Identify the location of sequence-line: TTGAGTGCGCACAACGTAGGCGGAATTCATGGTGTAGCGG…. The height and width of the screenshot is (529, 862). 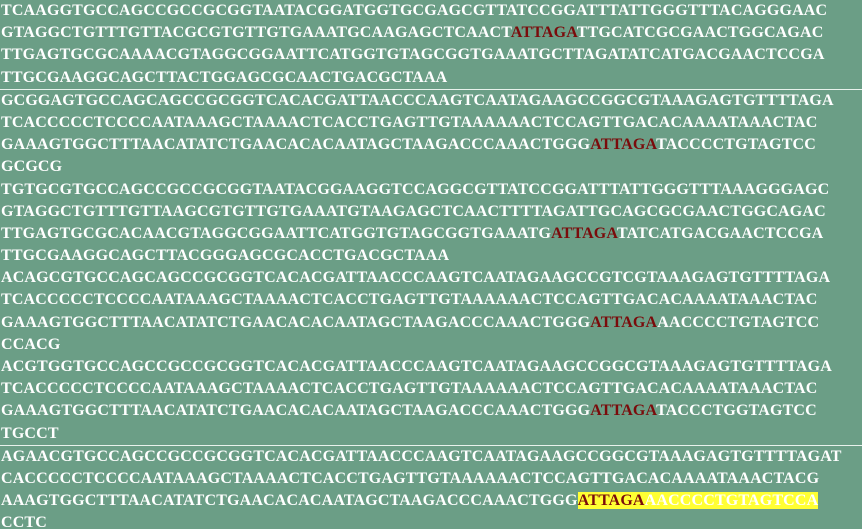
(431, 234).